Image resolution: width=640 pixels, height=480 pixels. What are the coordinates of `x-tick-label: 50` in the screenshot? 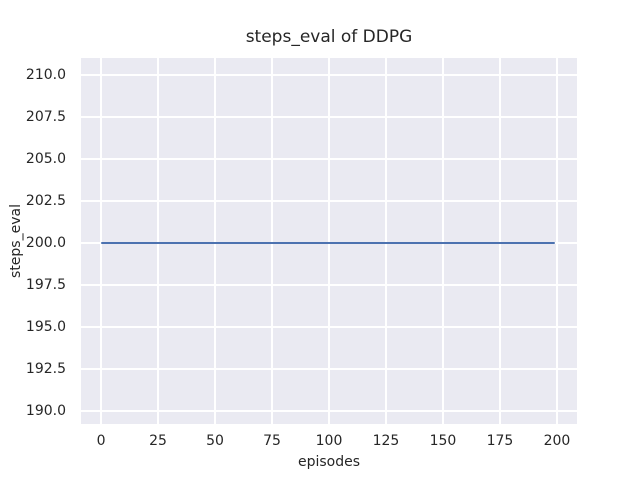 It's located at (215, 441).